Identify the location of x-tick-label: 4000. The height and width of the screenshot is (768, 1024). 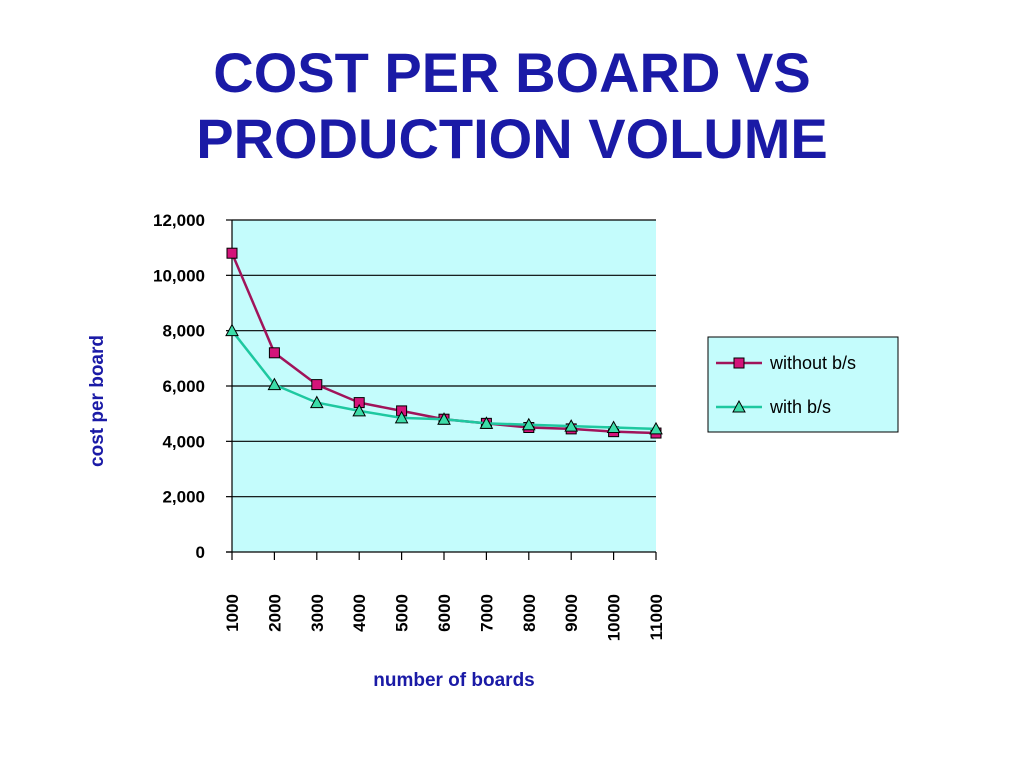
(359, 613).